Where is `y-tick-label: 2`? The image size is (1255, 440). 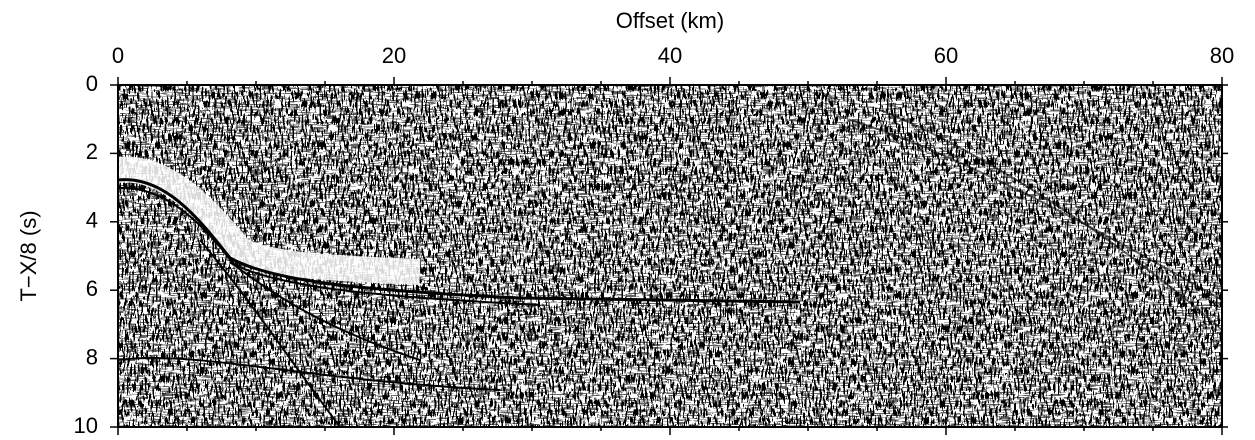
y-tick-label: 2 is located at coordinates (92, 151).